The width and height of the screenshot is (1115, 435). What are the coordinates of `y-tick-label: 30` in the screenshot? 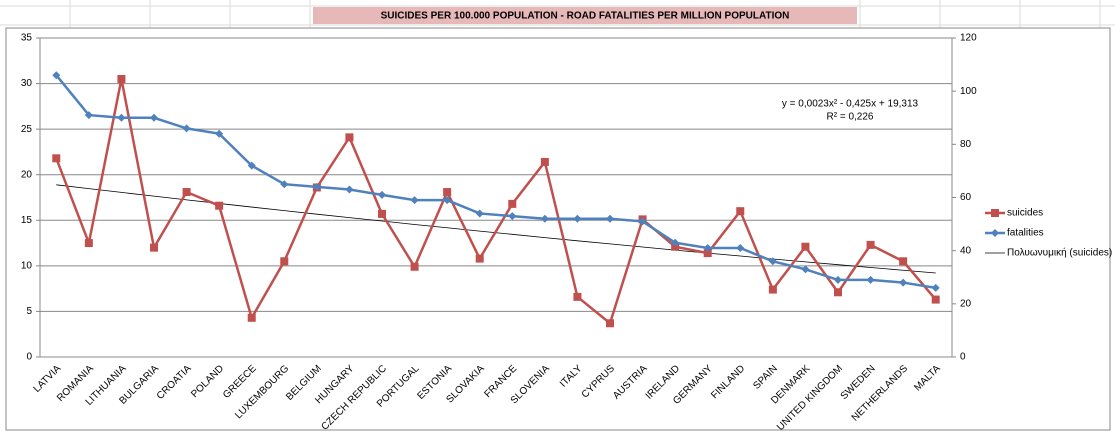 It's located at (27, 83).